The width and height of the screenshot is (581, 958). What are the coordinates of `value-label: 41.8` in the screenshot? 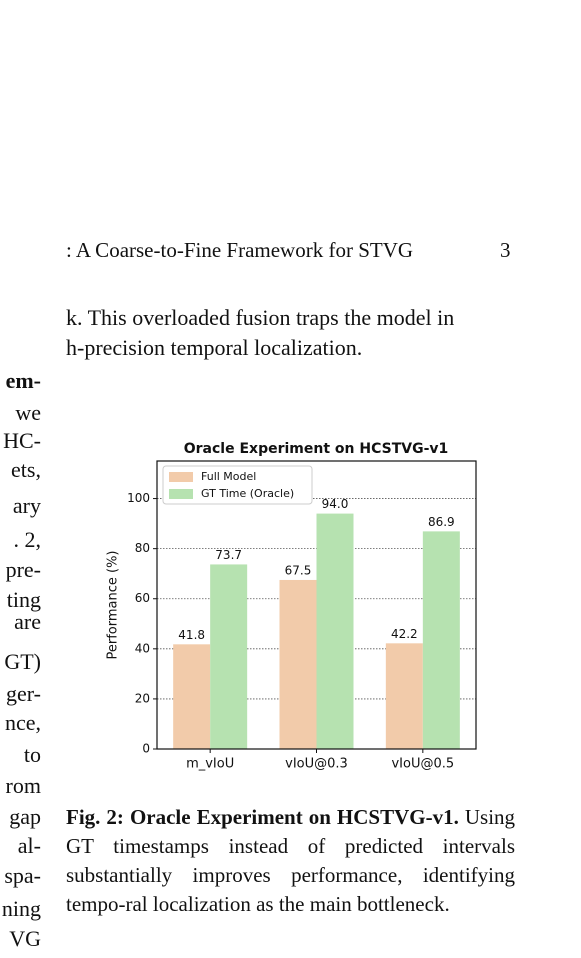 It's located at (191, 635).